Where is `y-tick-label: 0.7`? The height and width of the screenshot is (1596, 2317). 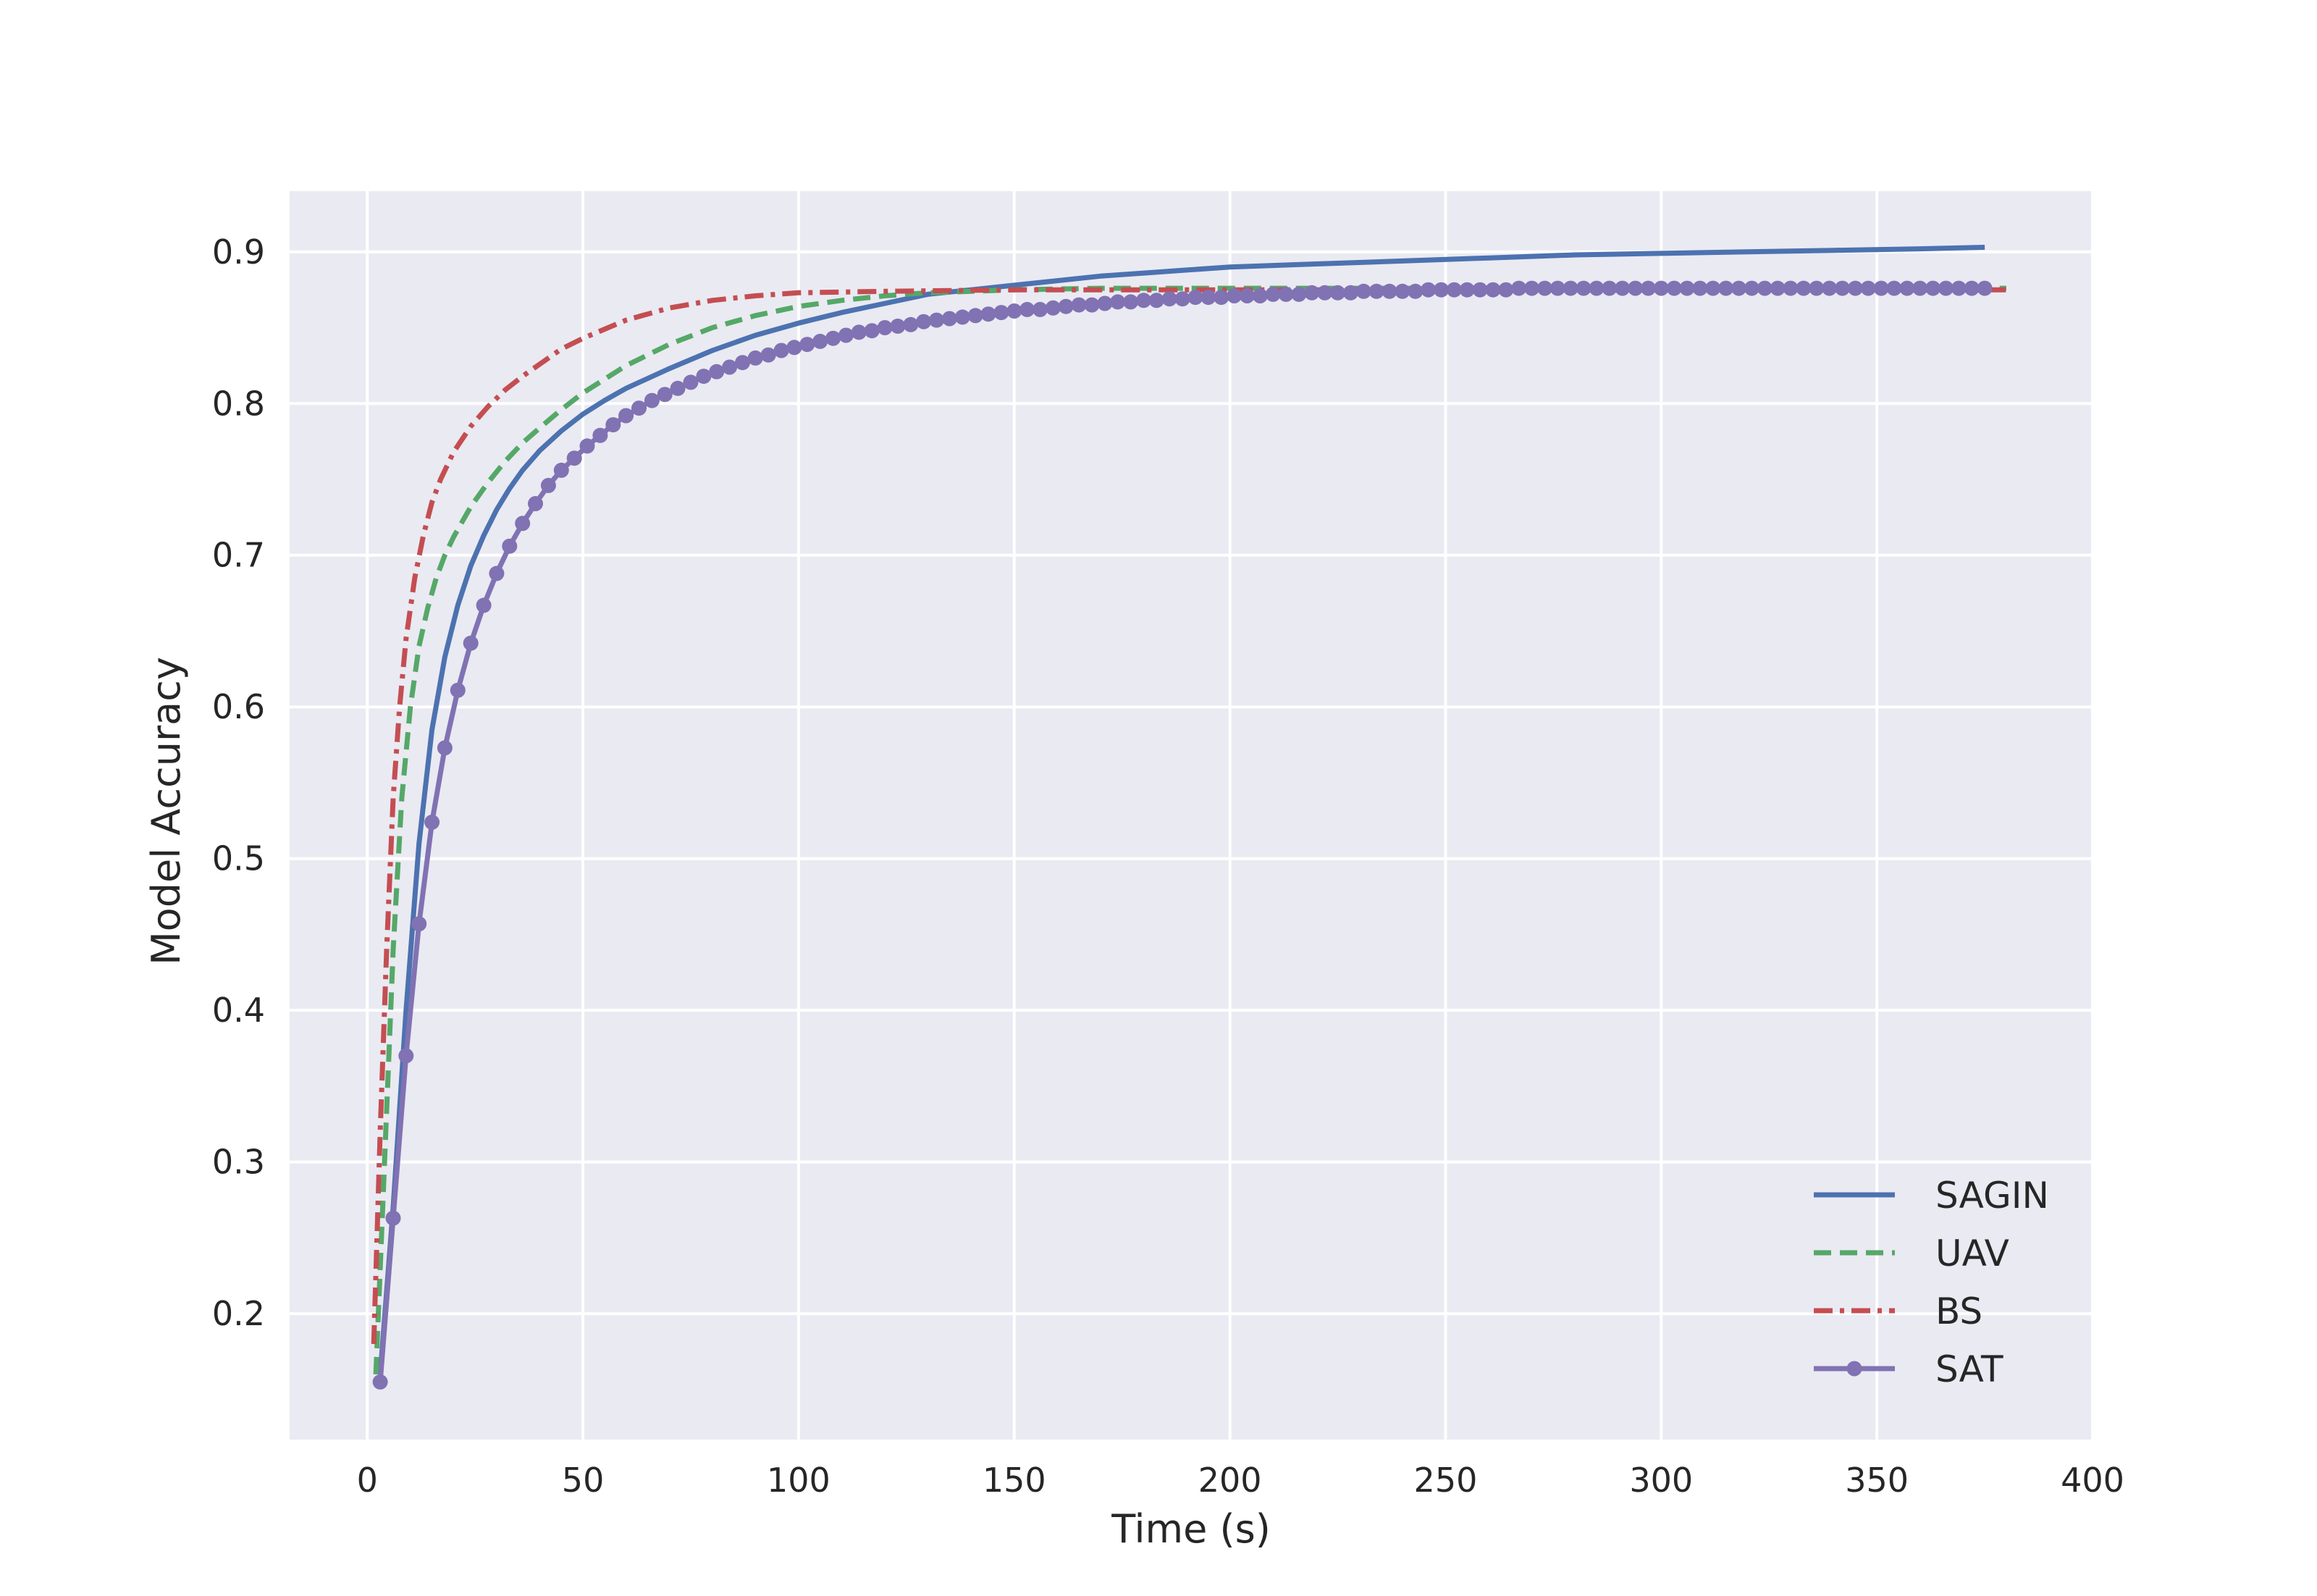
y-tick-label: 0.7 is located at coordinates (239, 555).